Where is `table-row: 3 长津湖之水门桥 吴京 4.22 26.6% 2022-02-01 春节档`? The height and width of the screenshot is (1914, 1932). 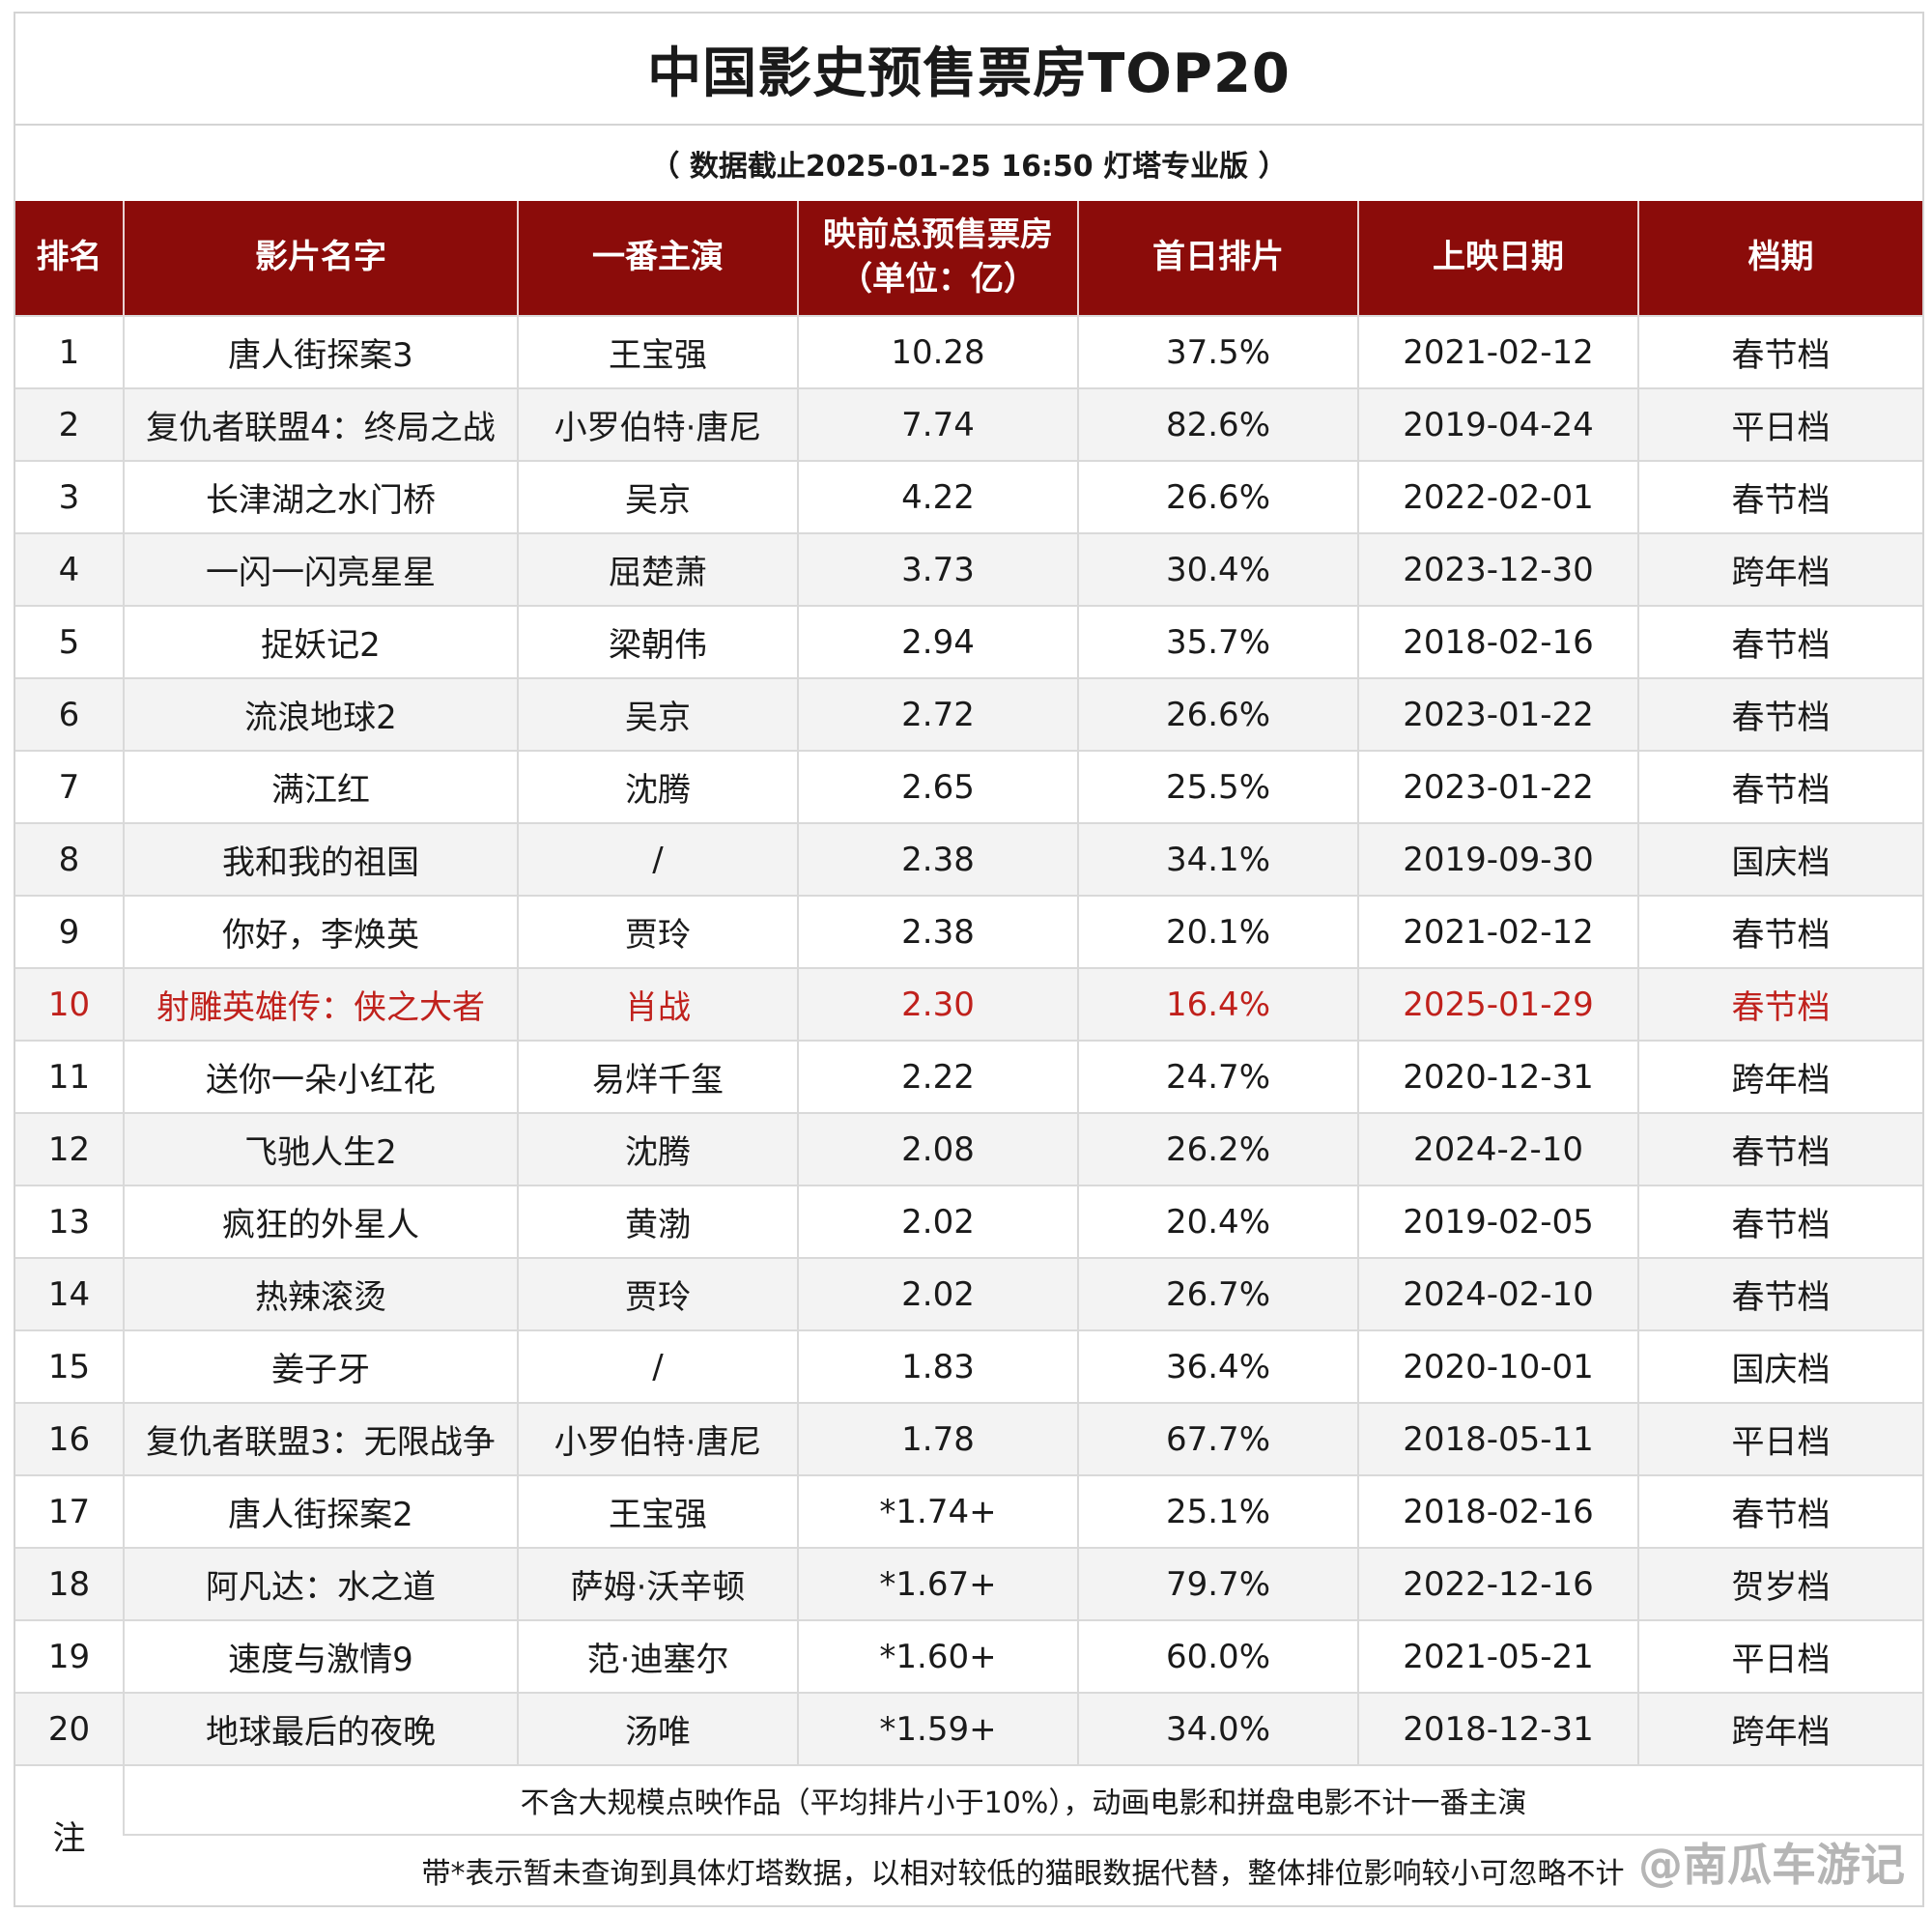
table-row: 3 长津湖之水门桥 吴京 4.22 26.6% 2022-02-01 春节档 is located at coordinates (968, 497).